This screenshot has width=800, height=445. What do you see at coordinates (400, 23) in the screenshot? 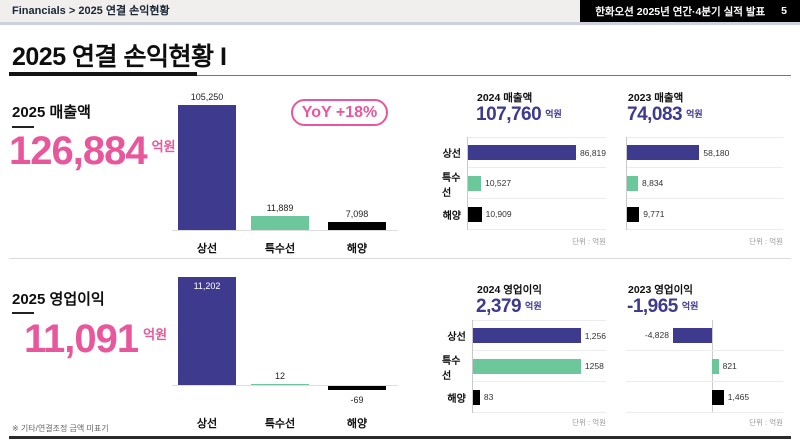
I see `header-divider` at bounding box center [400, 23].